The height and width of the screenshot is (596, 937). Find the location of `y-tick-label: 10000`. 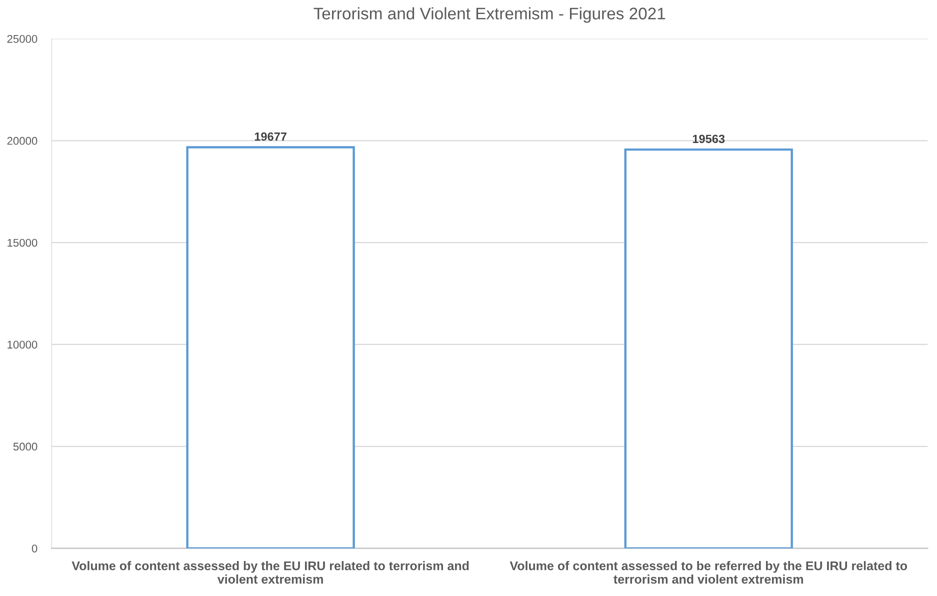

y-tick-label: 10000 is located at coordinates (23, 344).